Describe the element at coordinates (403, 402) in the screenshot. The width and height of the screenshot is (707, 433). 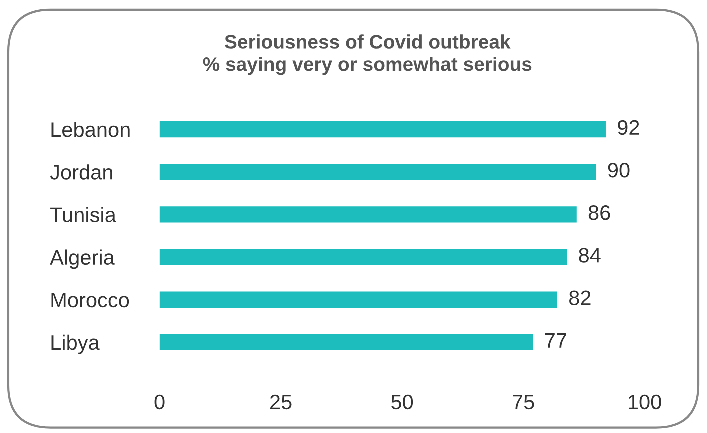
I see `x-tick-label: 50` at that location.